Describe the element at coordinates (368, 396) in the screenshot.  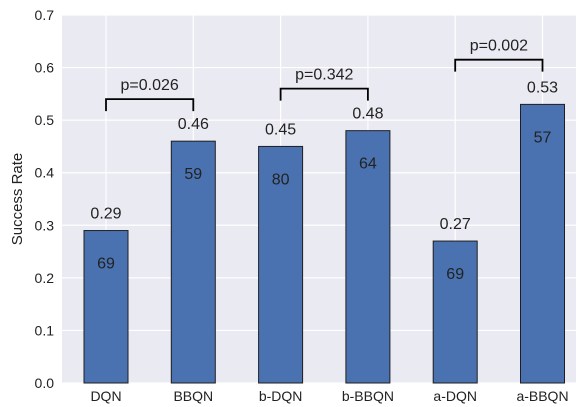
I see `x-tick-label: b-BBQN` at that location.